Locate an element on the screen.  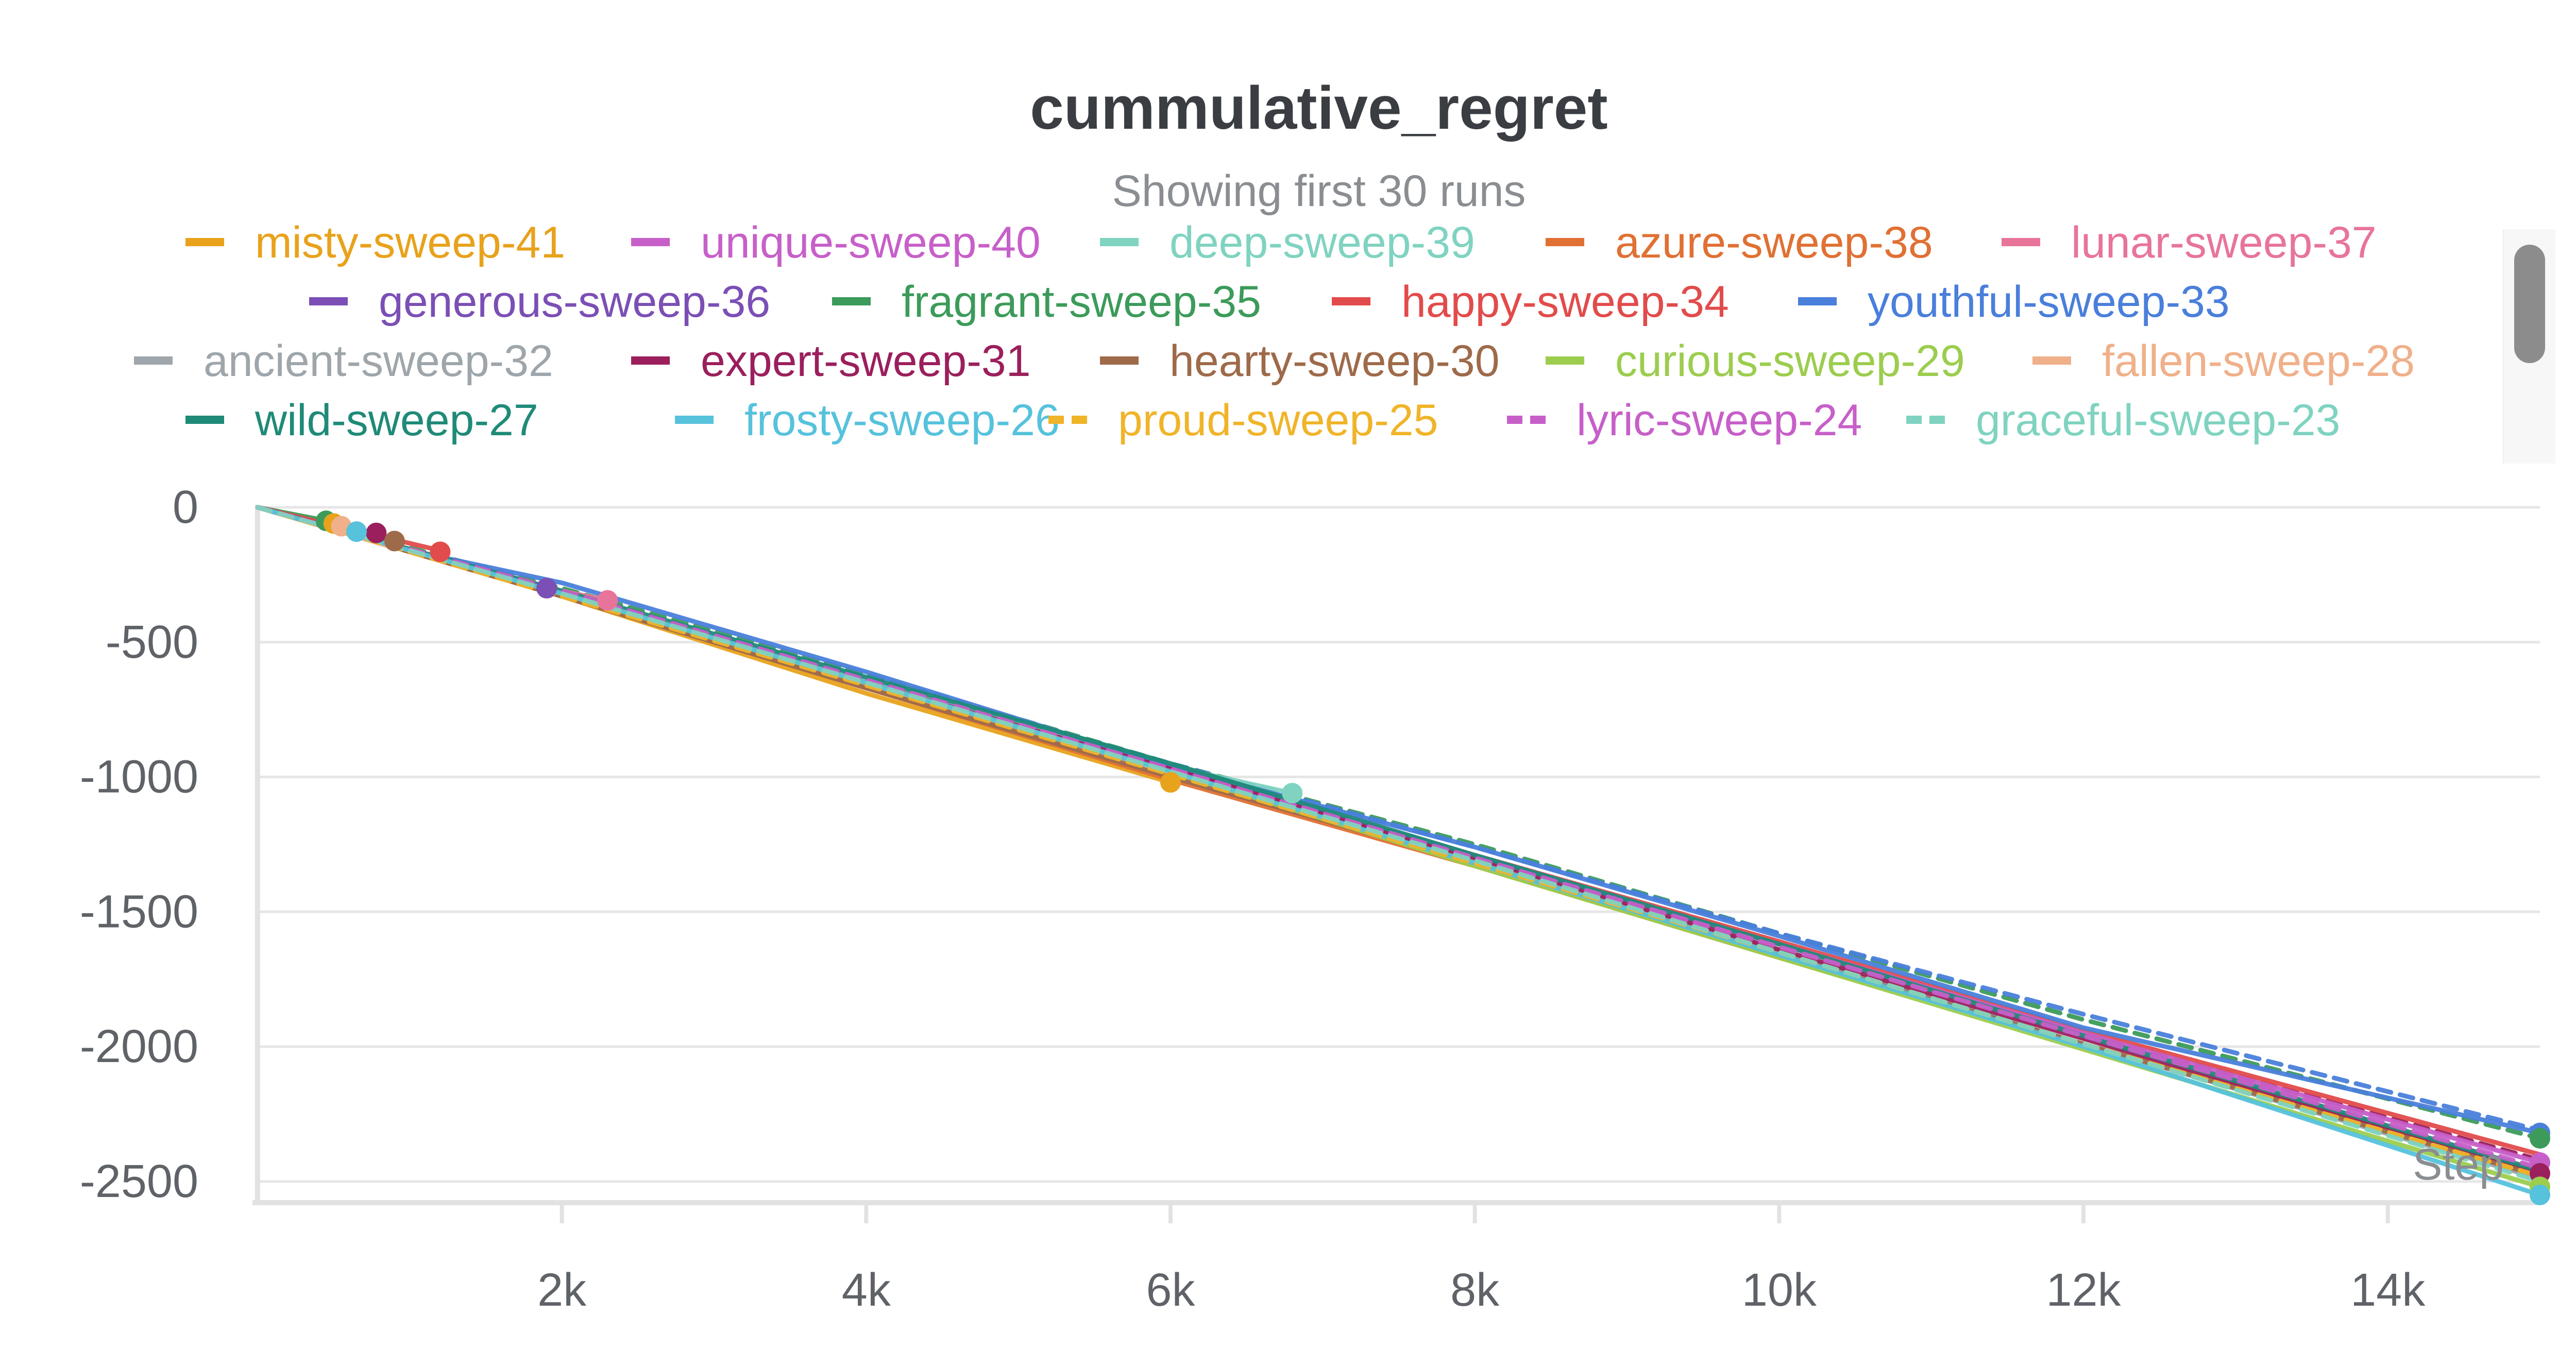
legend-item-label: happy-sweep-34 is located at coordinates (1565, 302).